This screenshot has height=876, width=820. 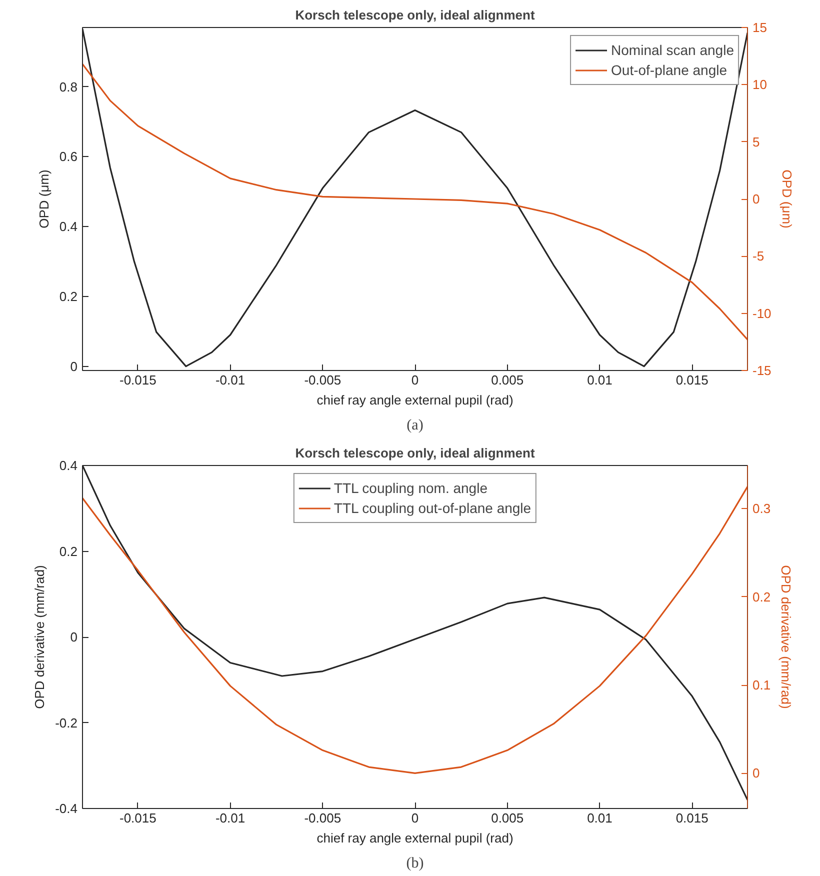 What do you see at coordinates (762, 370) in the screenshot?
I see `y2-tick-label: -15` at bounding box center [762, 370].